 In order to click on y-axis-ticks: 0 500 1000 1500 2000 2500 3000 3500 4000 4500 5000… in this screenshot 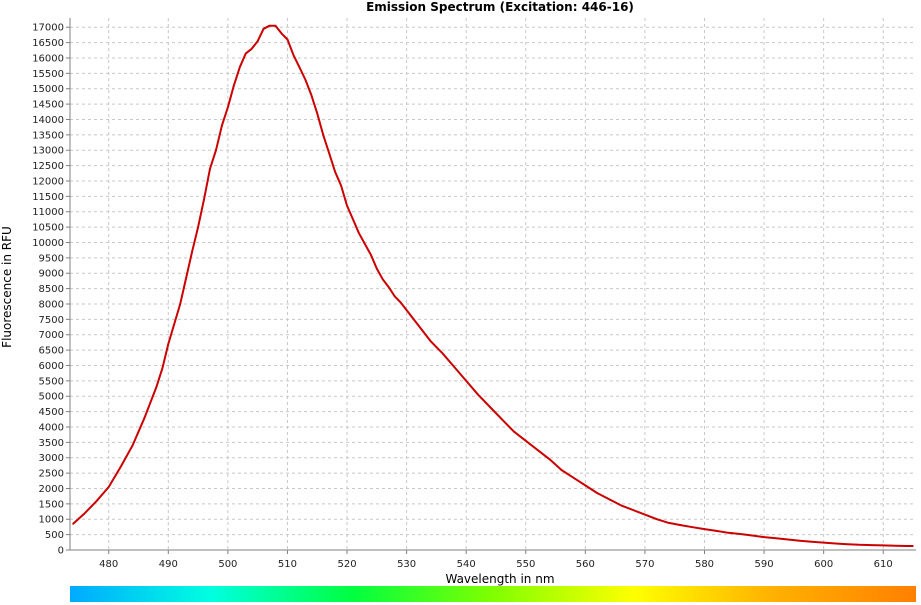, I will do `click(51, 290)`.